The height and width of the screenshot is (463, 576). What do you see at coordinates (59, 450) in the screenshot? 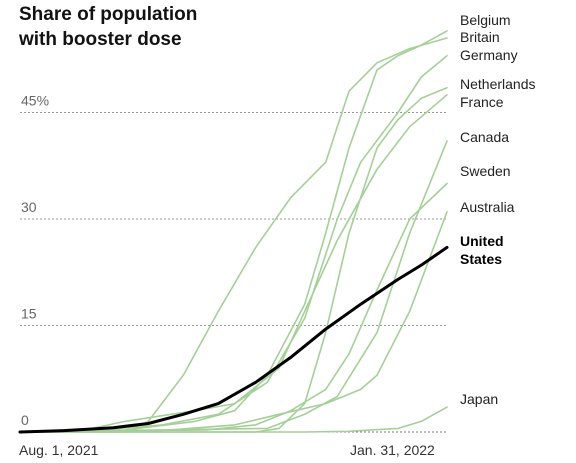
I see `x-tick-label-start: Aug. 1, 2021` at bounding box center [59, 450].